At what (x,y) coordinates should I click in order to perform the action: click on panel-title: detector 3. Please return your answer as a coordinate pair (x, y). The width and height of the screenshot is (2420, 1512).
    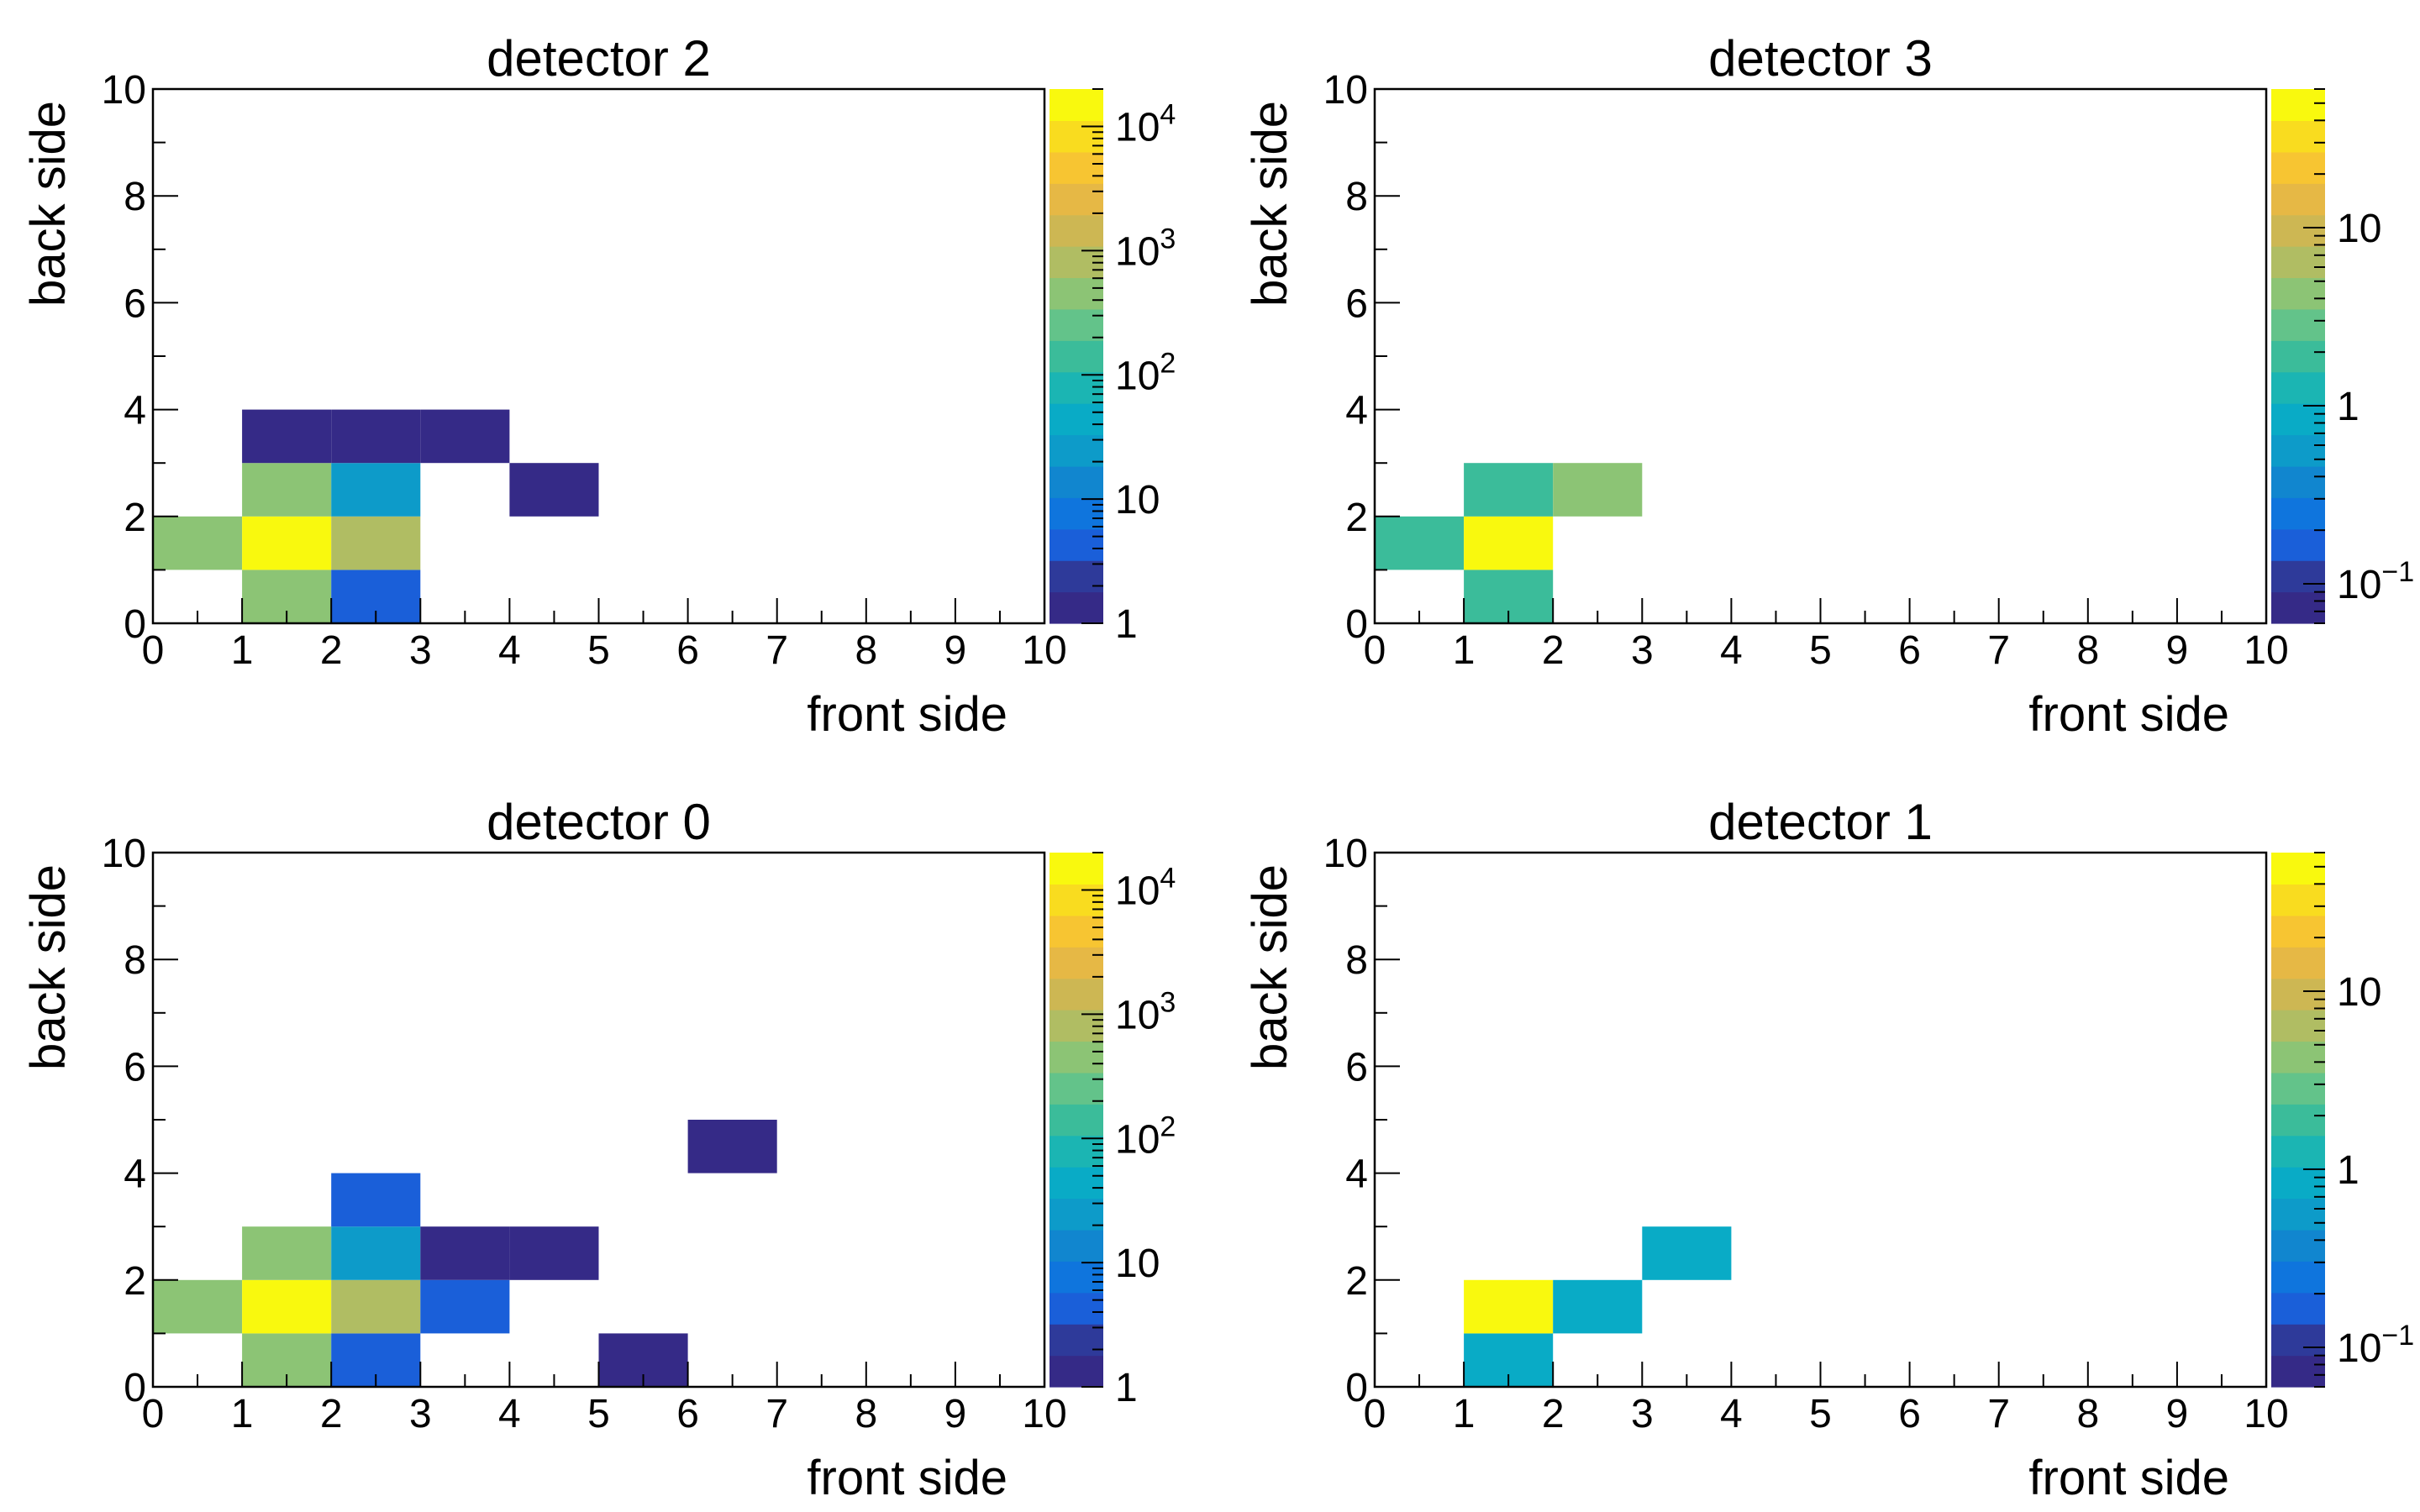
    Looking at the image, I should click on (1820, 58).